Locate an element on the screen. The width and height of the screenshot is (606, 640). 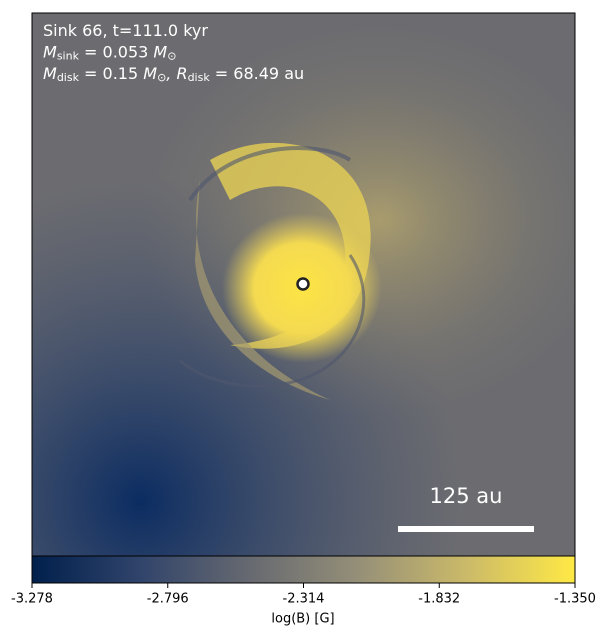
annotation-text: = 68.49 au is located at coordinates (257, 73).